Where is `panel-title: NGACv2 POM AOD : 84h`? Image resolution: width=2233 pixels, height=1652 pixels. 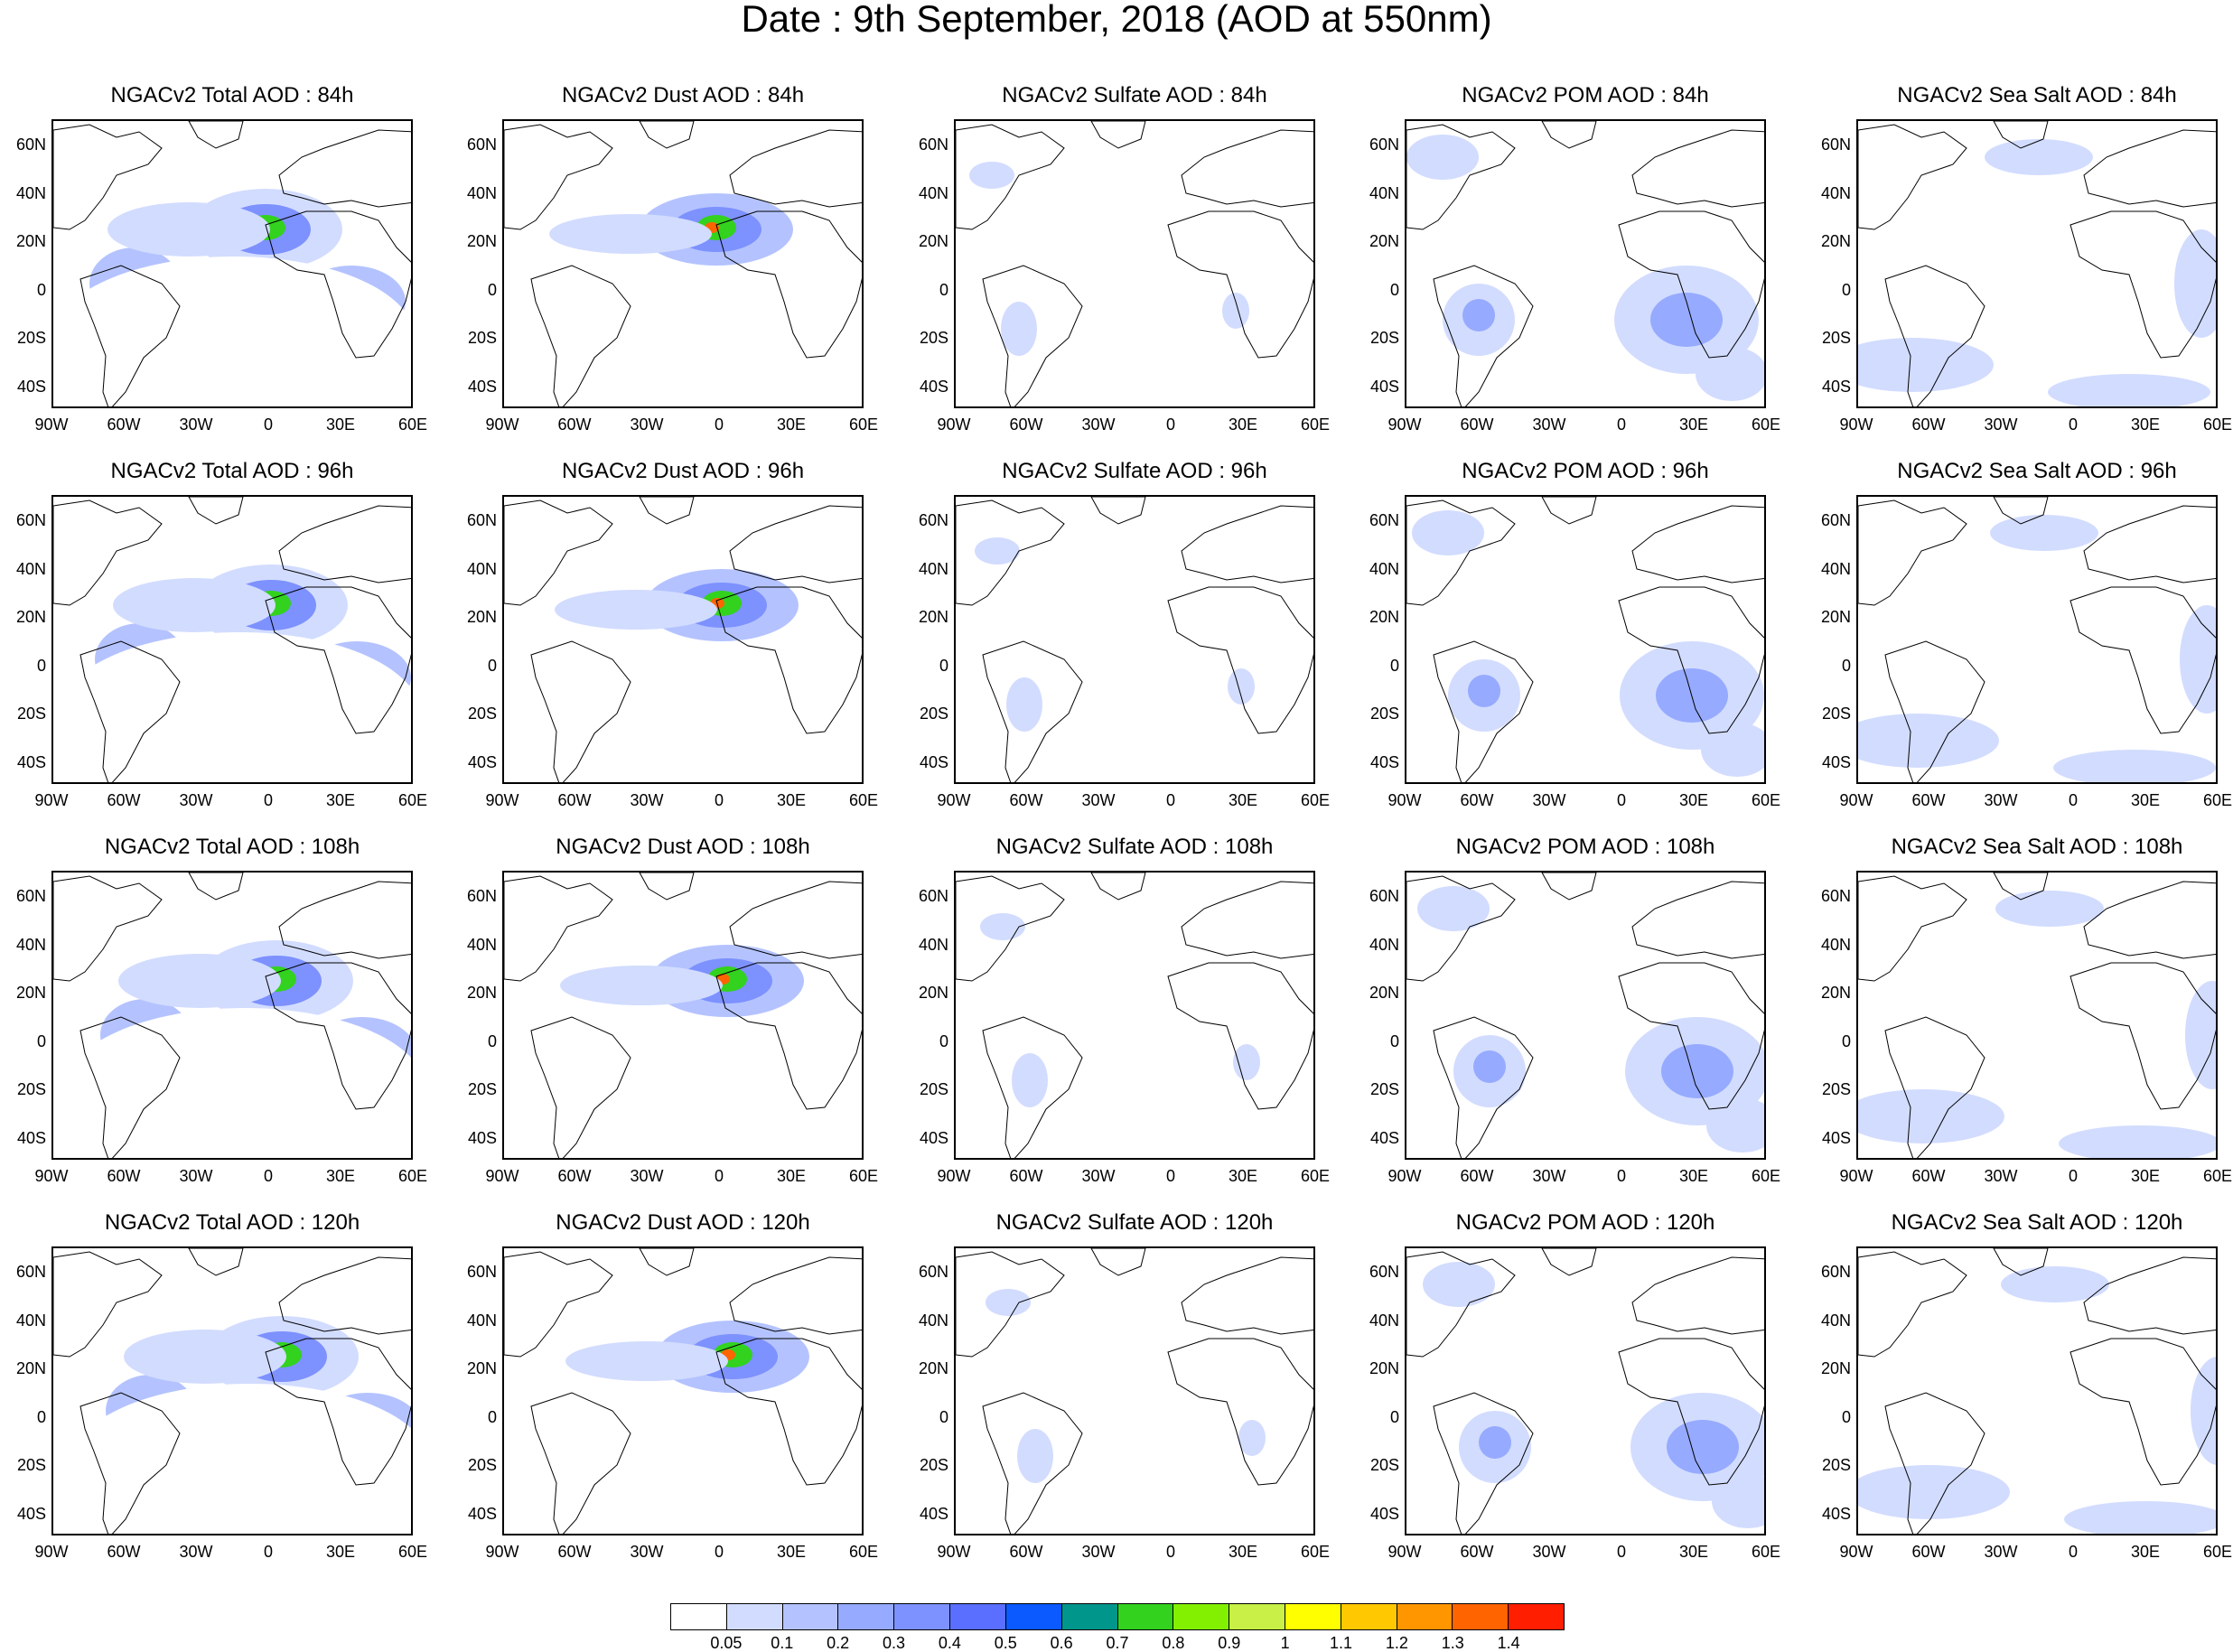
panel-title: NGACv2 POM AOD : 84h is located at coordinates (1585, 95).